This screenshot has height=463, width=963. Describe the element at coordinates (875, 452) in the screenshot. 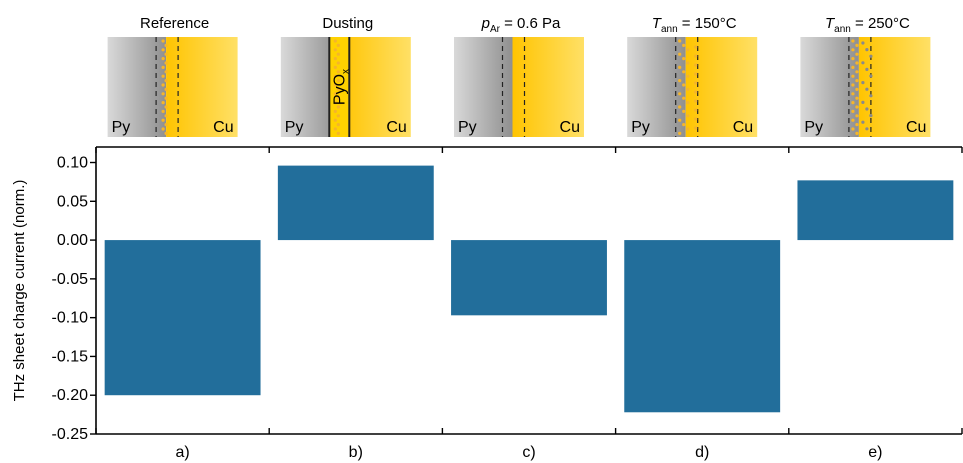

I see `x-tick-label: e)` at that location.